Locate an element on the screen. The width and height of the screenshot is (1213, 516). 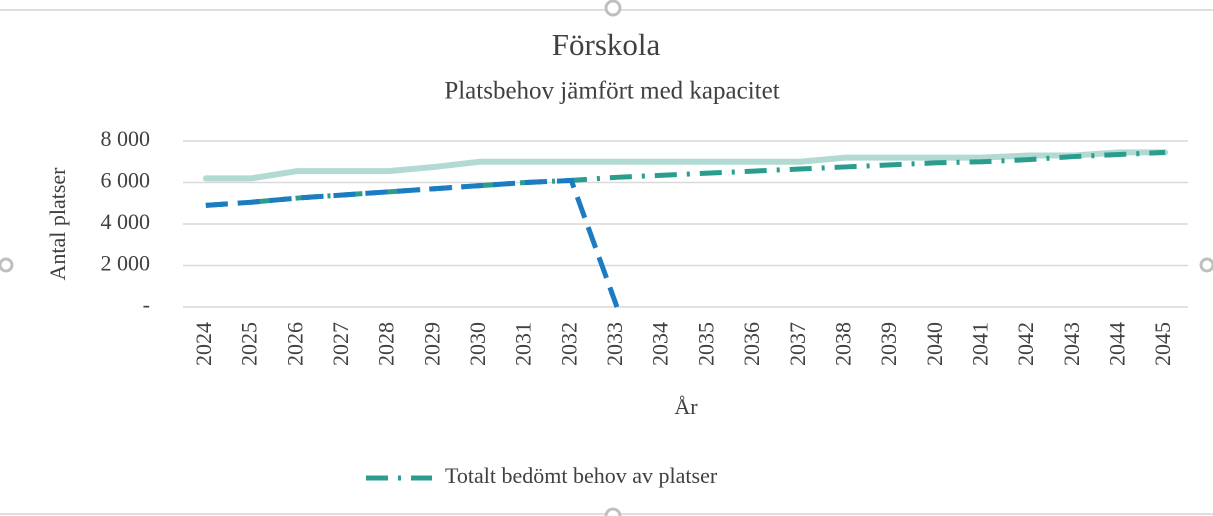
y-tick-label: 8 000 is located at coordinates (126, 138).